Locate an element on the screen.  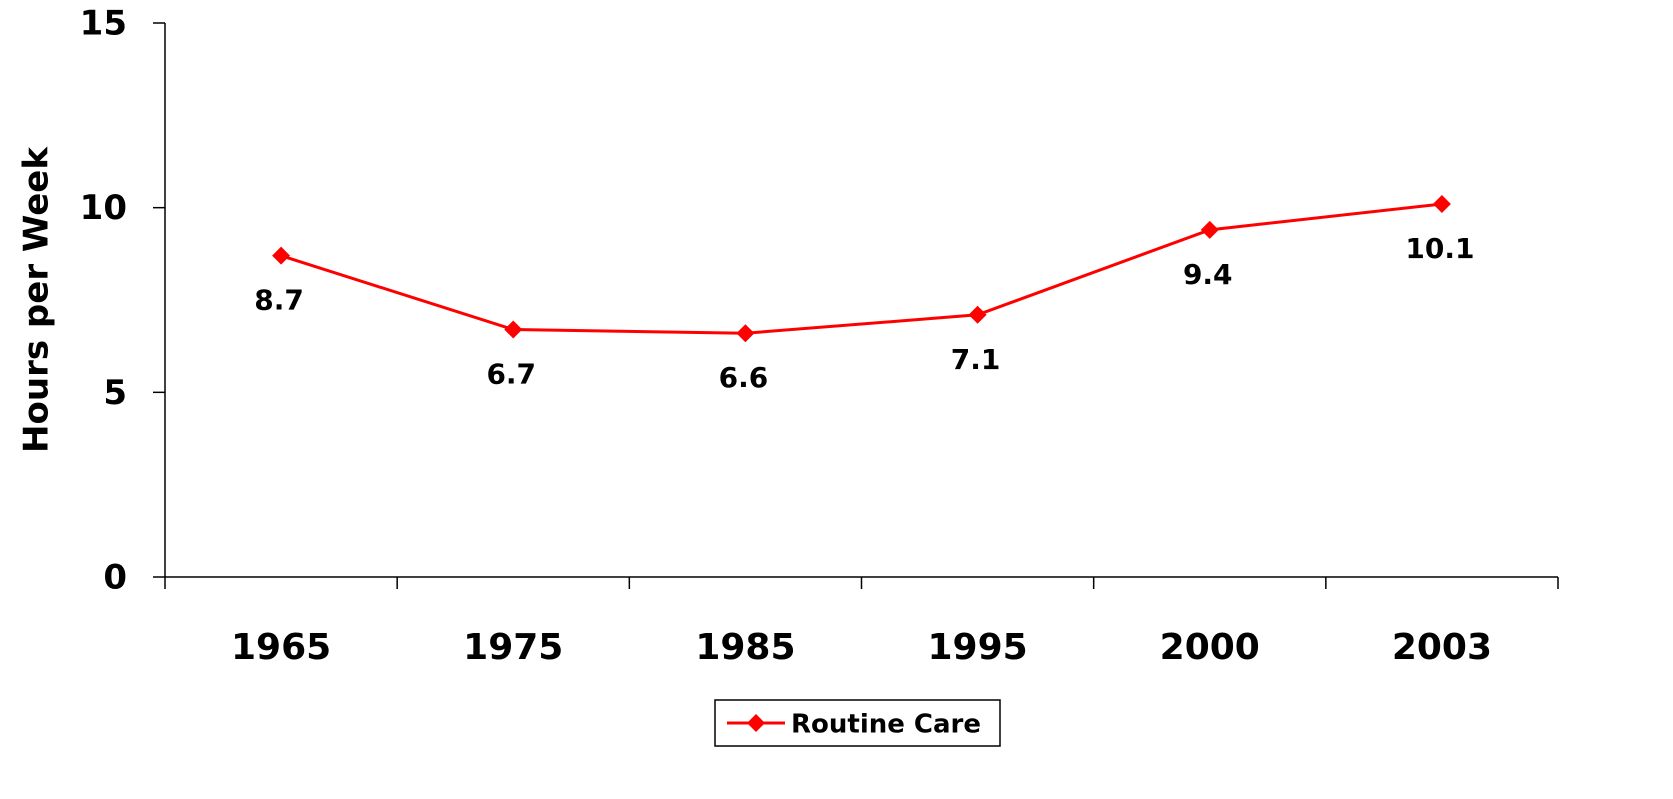
y-tick-label: 10 is located at coordinates (103, 208).